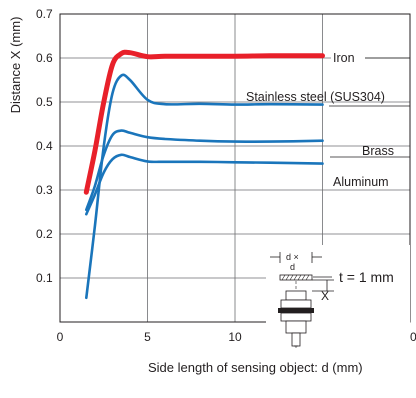 The width and height of the screenshot is (416, 398). I want to click on x-tick-label: 0, so click(60, 337).